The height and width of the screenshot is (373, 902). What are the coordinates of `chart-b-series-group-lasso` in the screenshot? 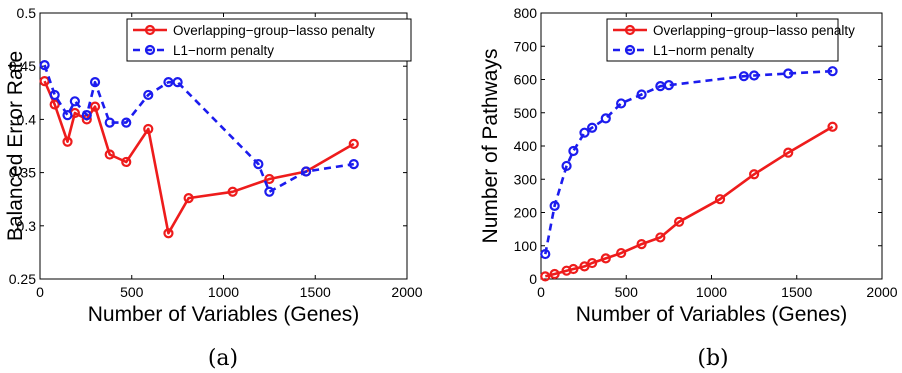 It's located at (689, 201).